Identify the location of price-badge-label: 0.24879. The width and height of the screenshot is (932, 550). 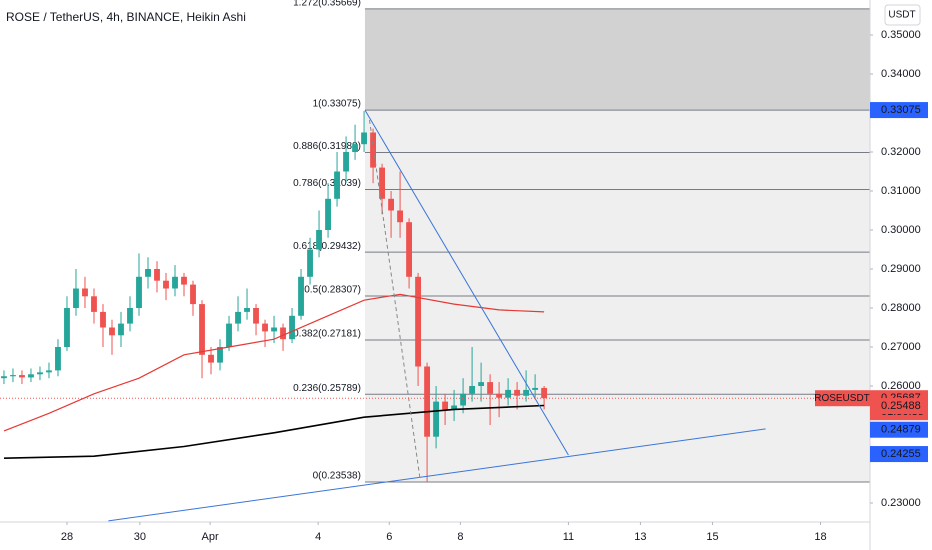
(901, 430).